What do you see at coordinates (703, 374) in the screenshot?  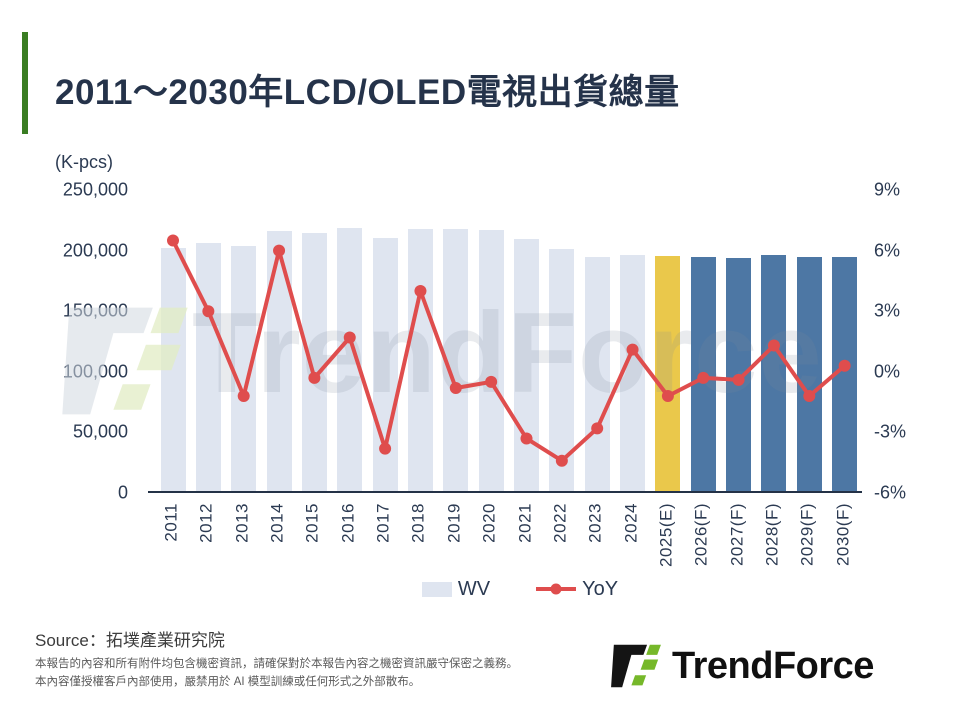 I see `bar-2026(F)` at bounding box center [703, 374].